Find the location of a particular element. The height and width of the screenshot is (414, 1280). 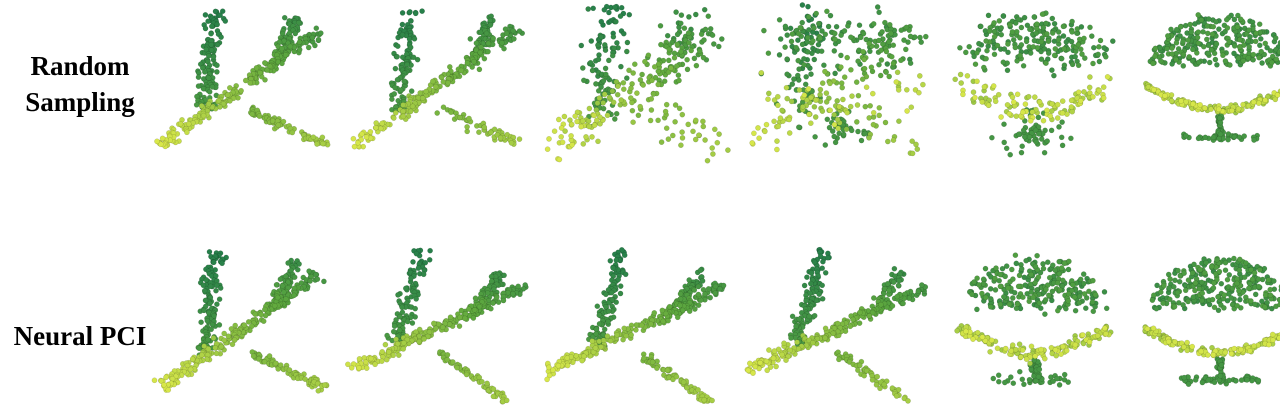

point-cloud-panel-r1-c4 is located at coordinates (1034, 320).